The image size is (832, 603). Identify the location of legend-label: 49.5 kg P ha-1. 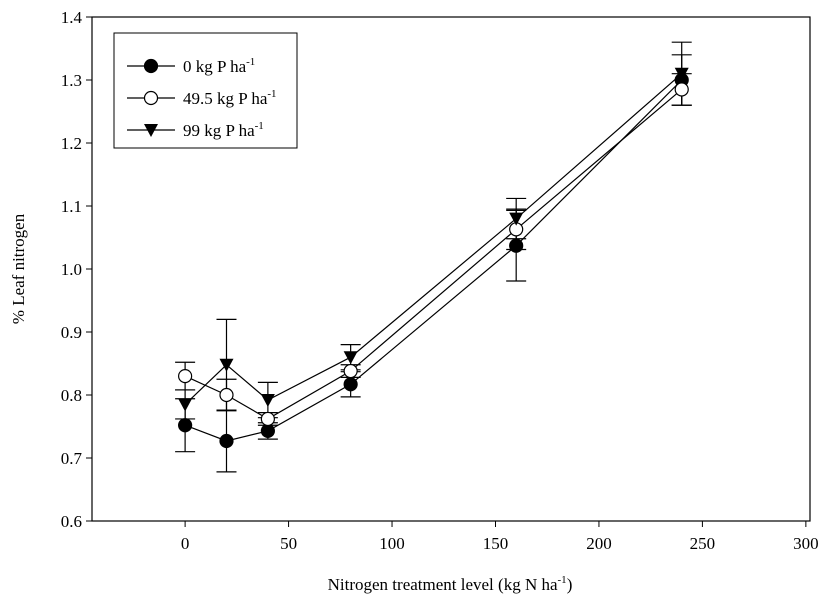
(230, 98).